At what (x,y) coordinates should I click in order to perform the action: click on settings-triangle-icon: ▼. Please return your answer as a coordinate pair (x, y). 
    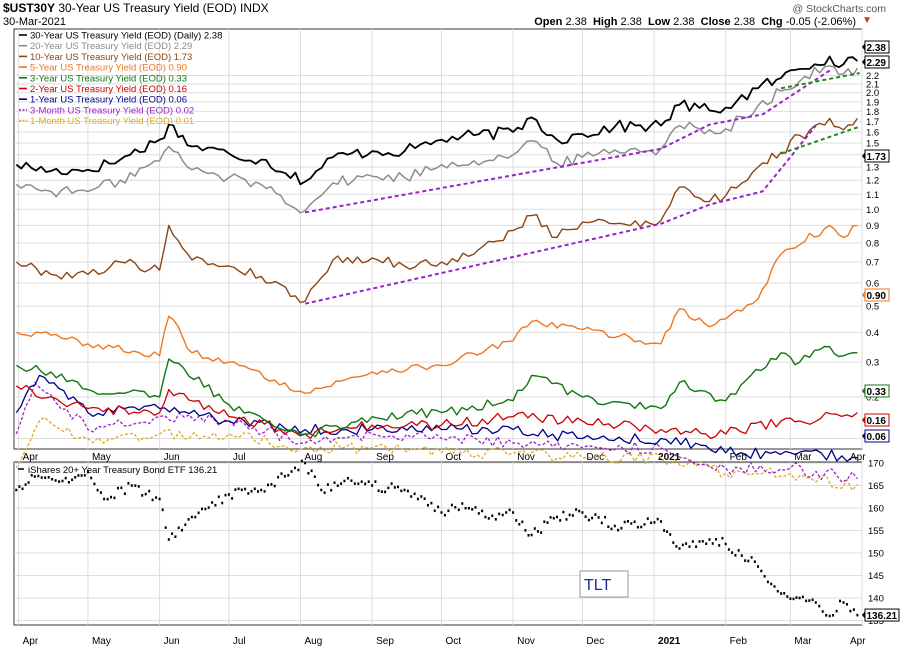
    Looking at the image, I should click on (867, 20).